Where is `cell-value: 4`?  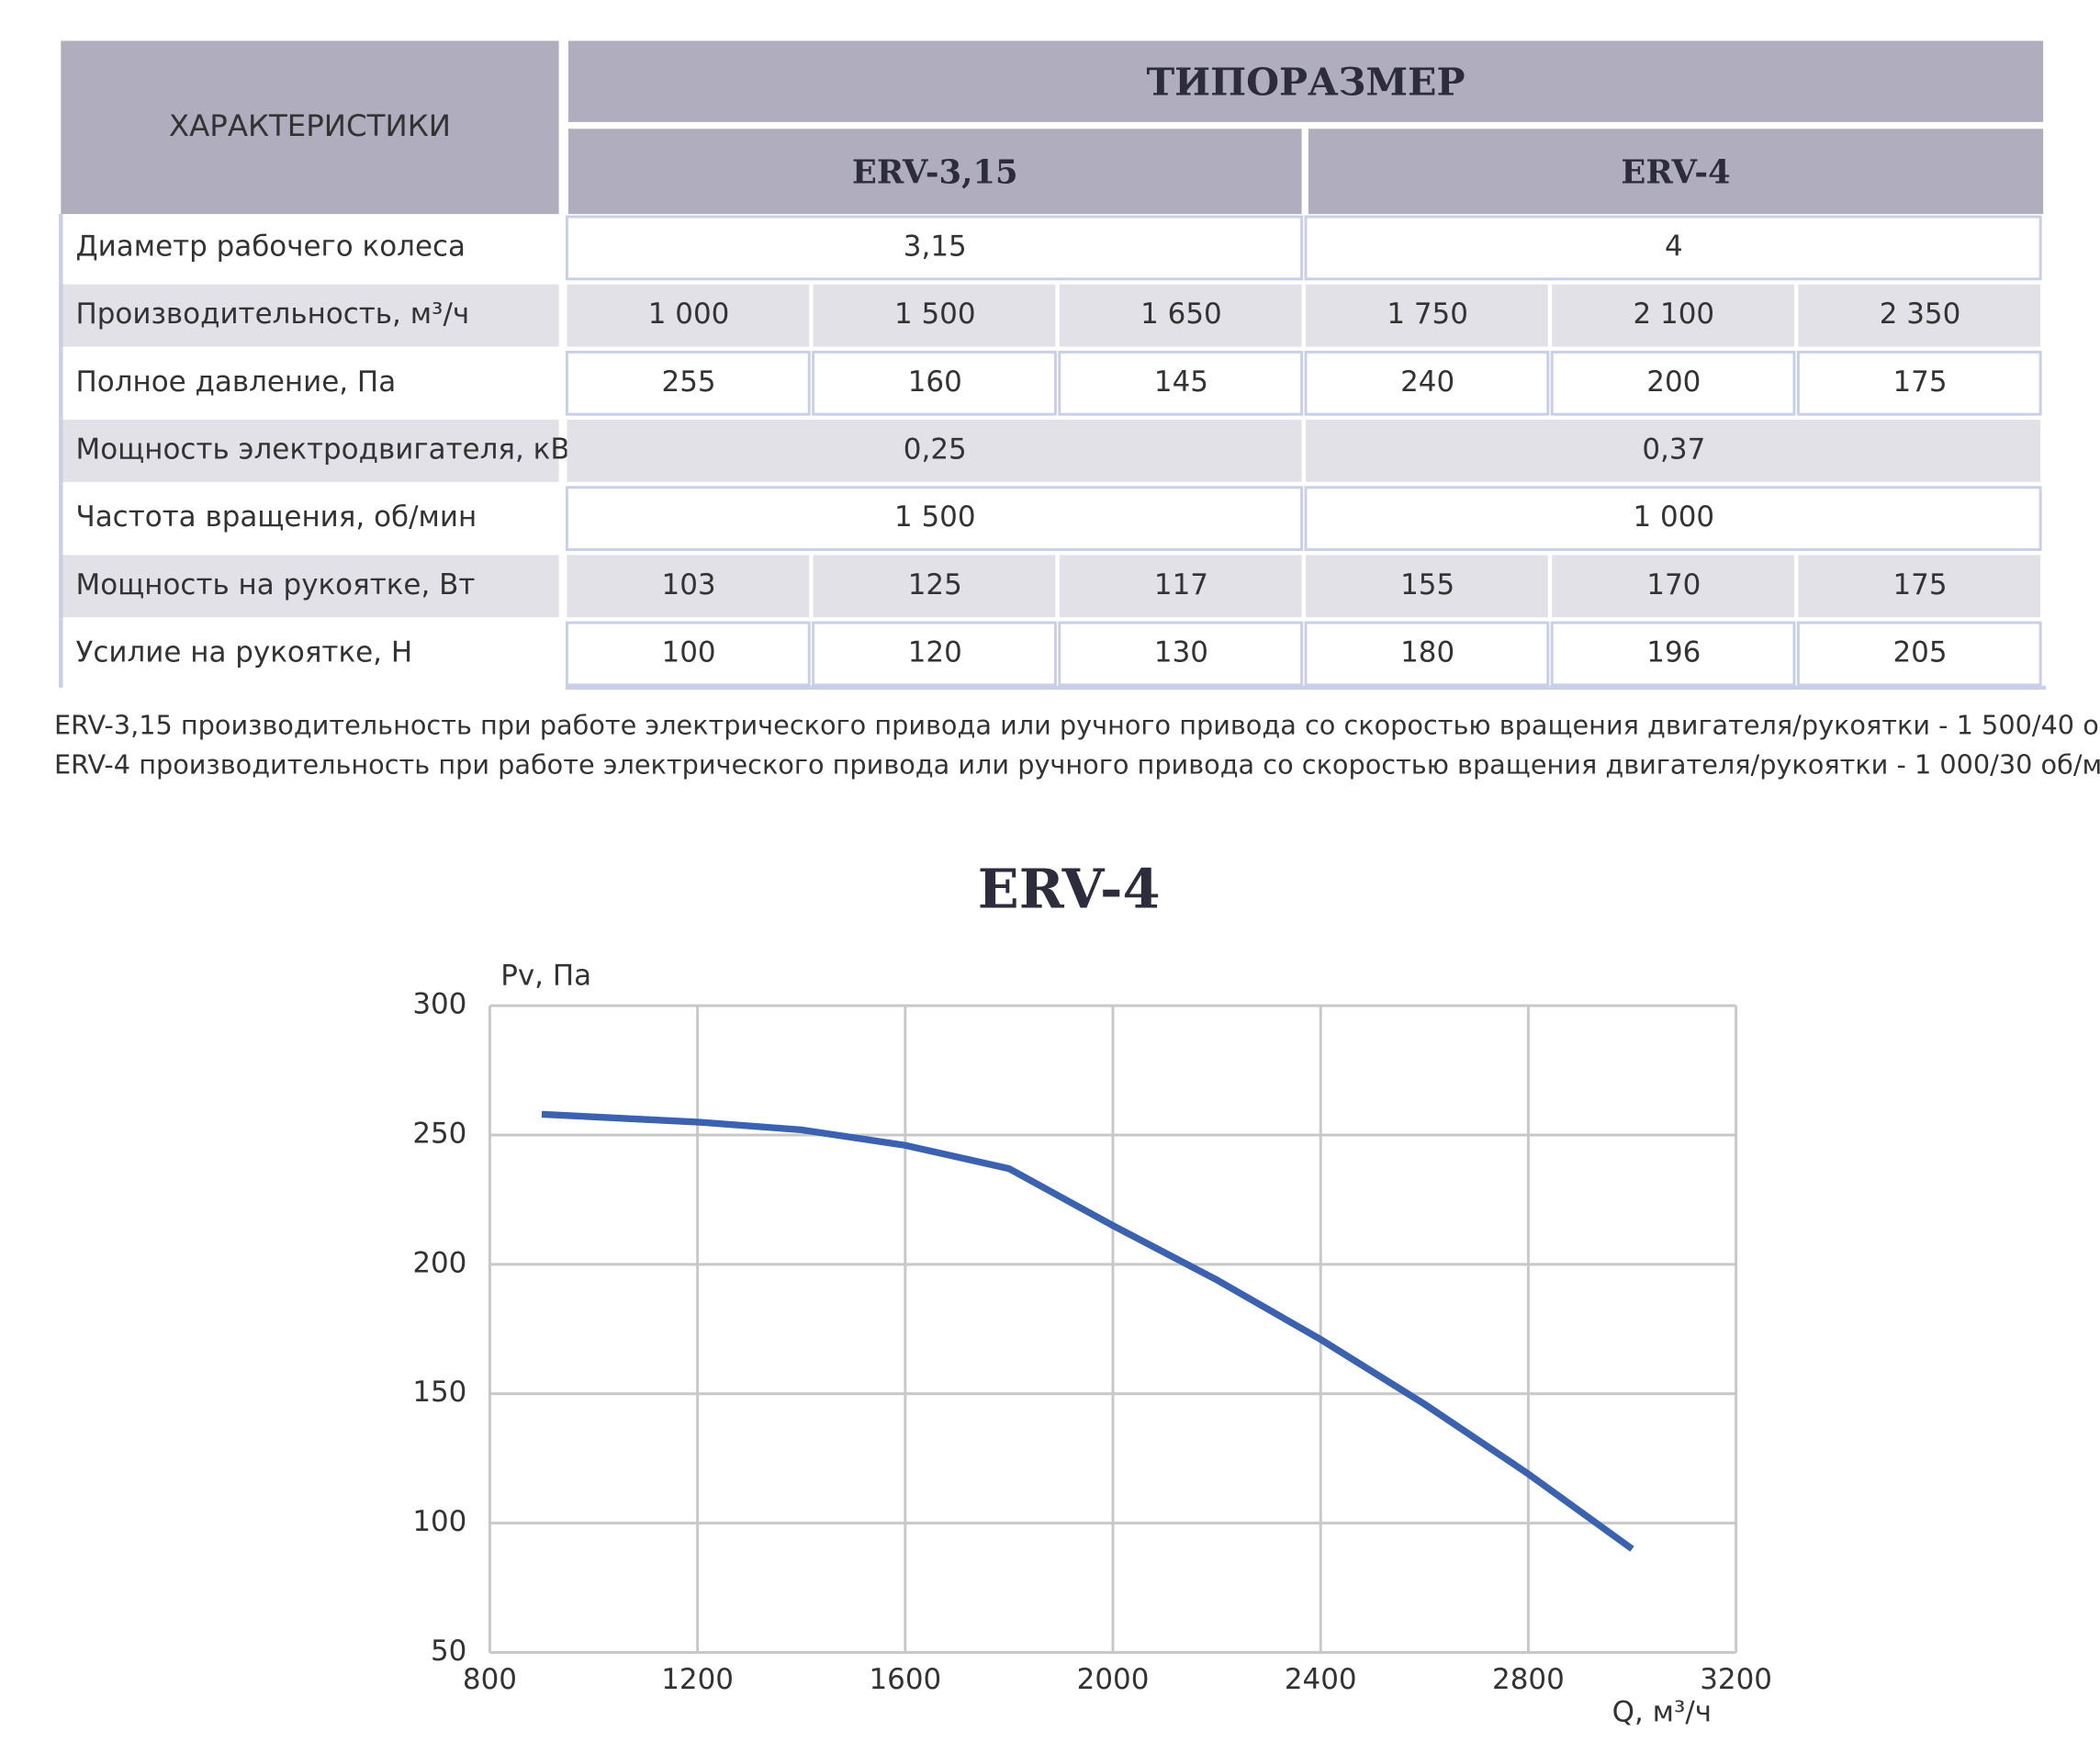
cell-value: 4 is located at coordinates (1674, 246).